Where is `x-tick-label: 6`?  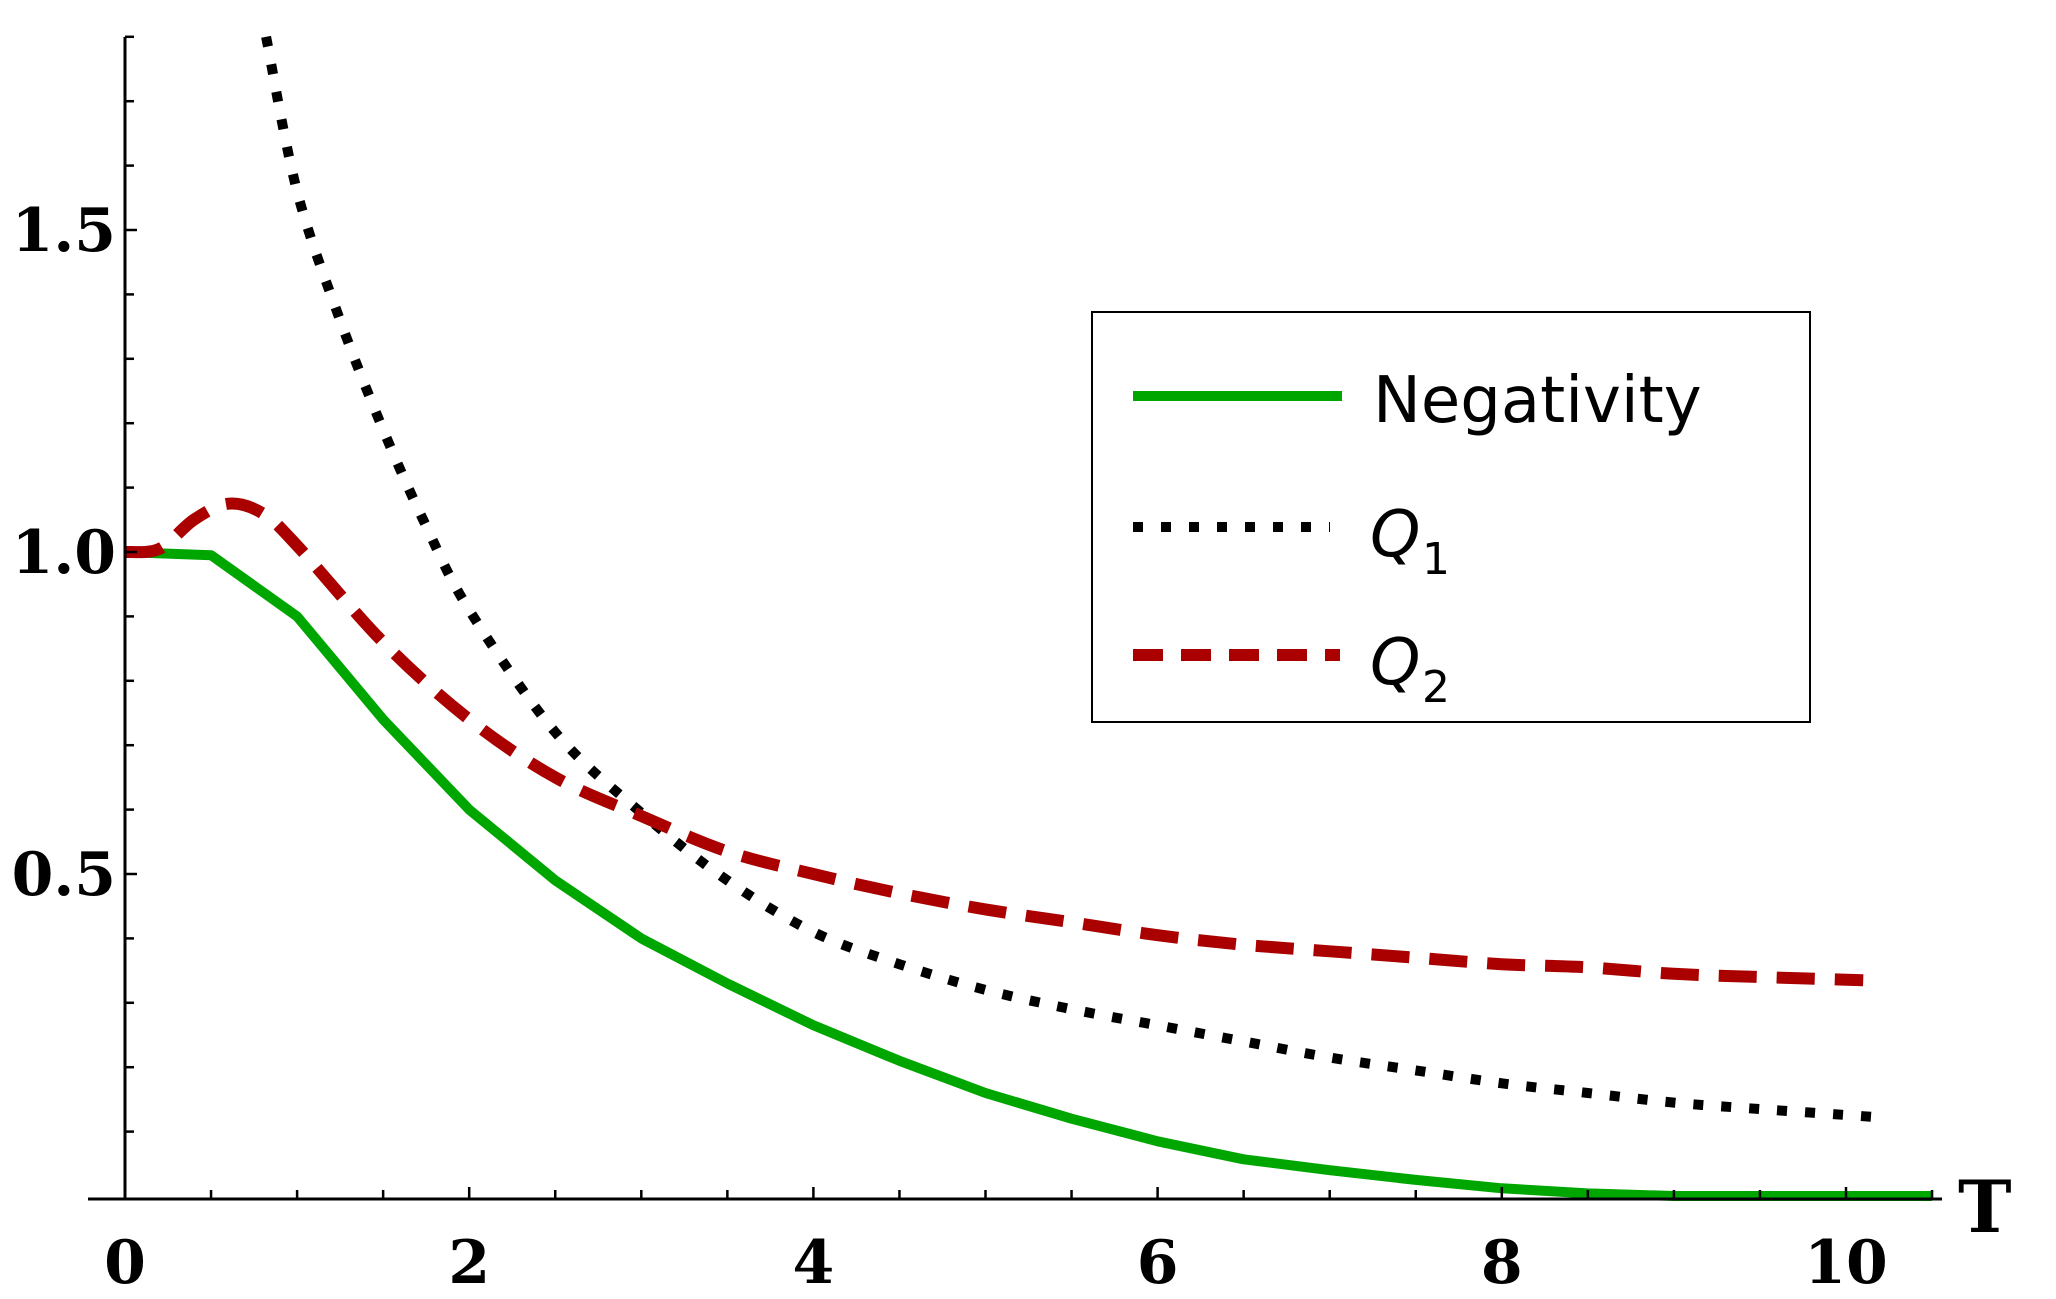 x-tick-label: 6 is located at coordinates (1158, 1263).